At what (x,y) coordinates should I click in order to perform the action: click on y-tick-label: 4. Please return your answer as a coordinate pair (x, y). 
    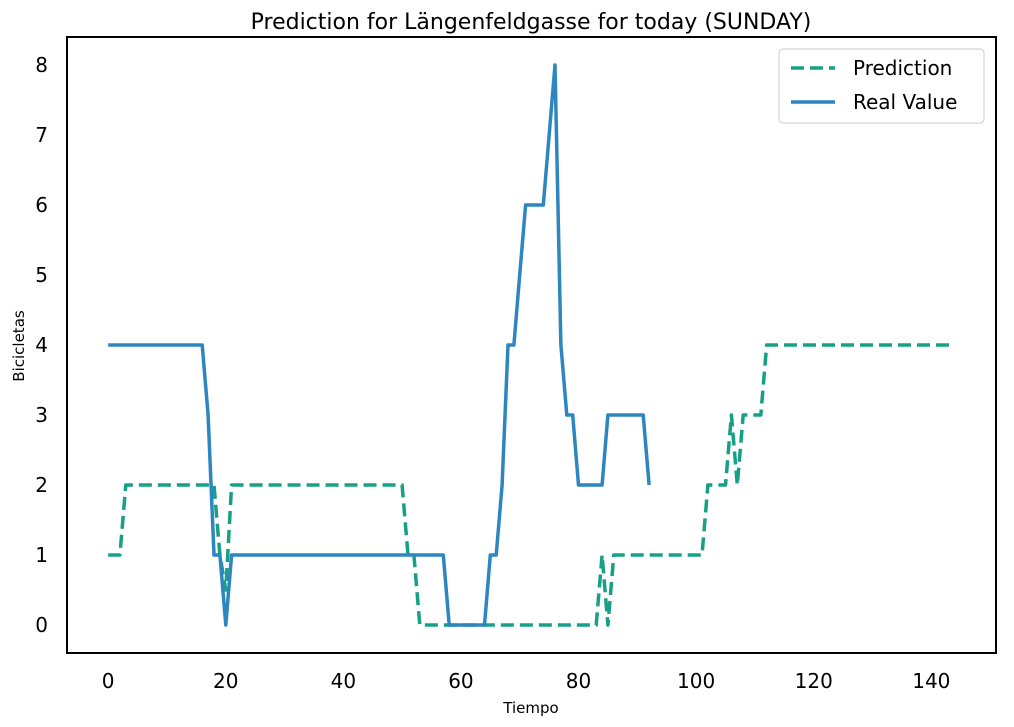
    Looking at the image, I should click on (41, 345).